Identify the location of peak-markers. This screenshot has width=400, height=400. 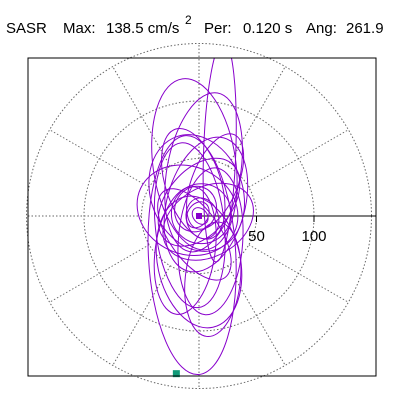
(187, 295).